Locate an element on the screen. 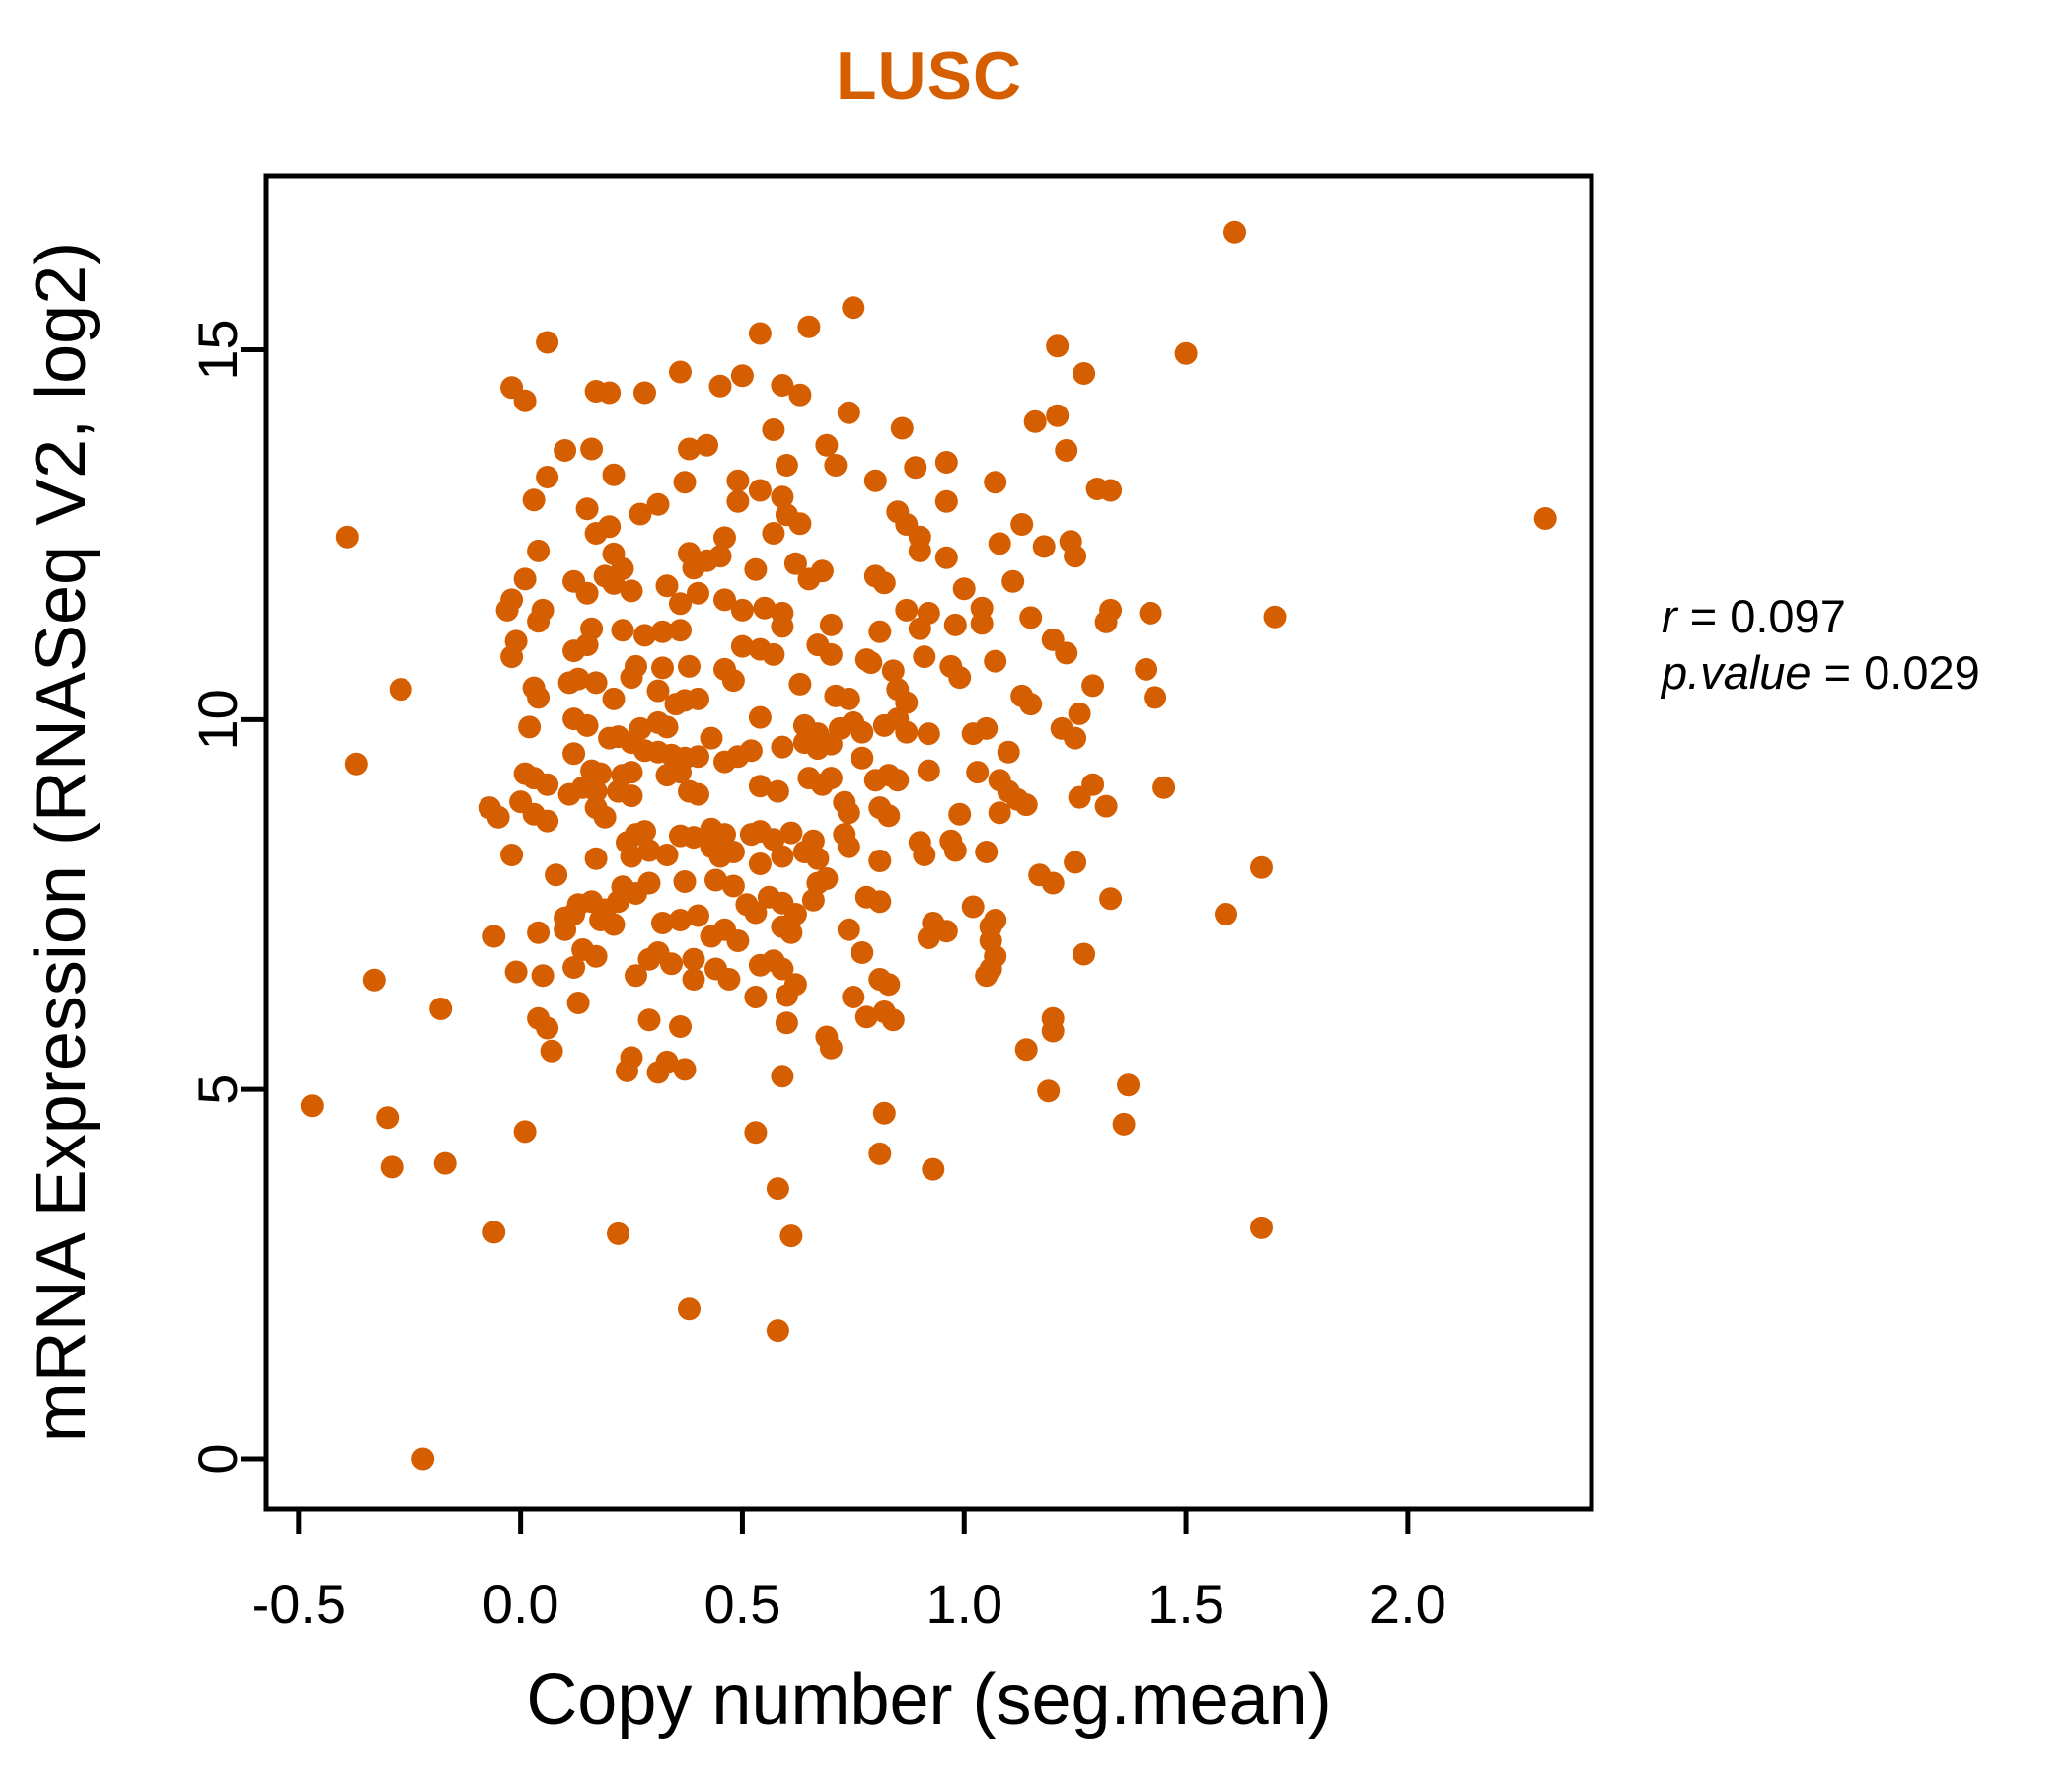 The image size is (2072, 1776). y-tick-label: 0 is located at coordinates (218, 1459).